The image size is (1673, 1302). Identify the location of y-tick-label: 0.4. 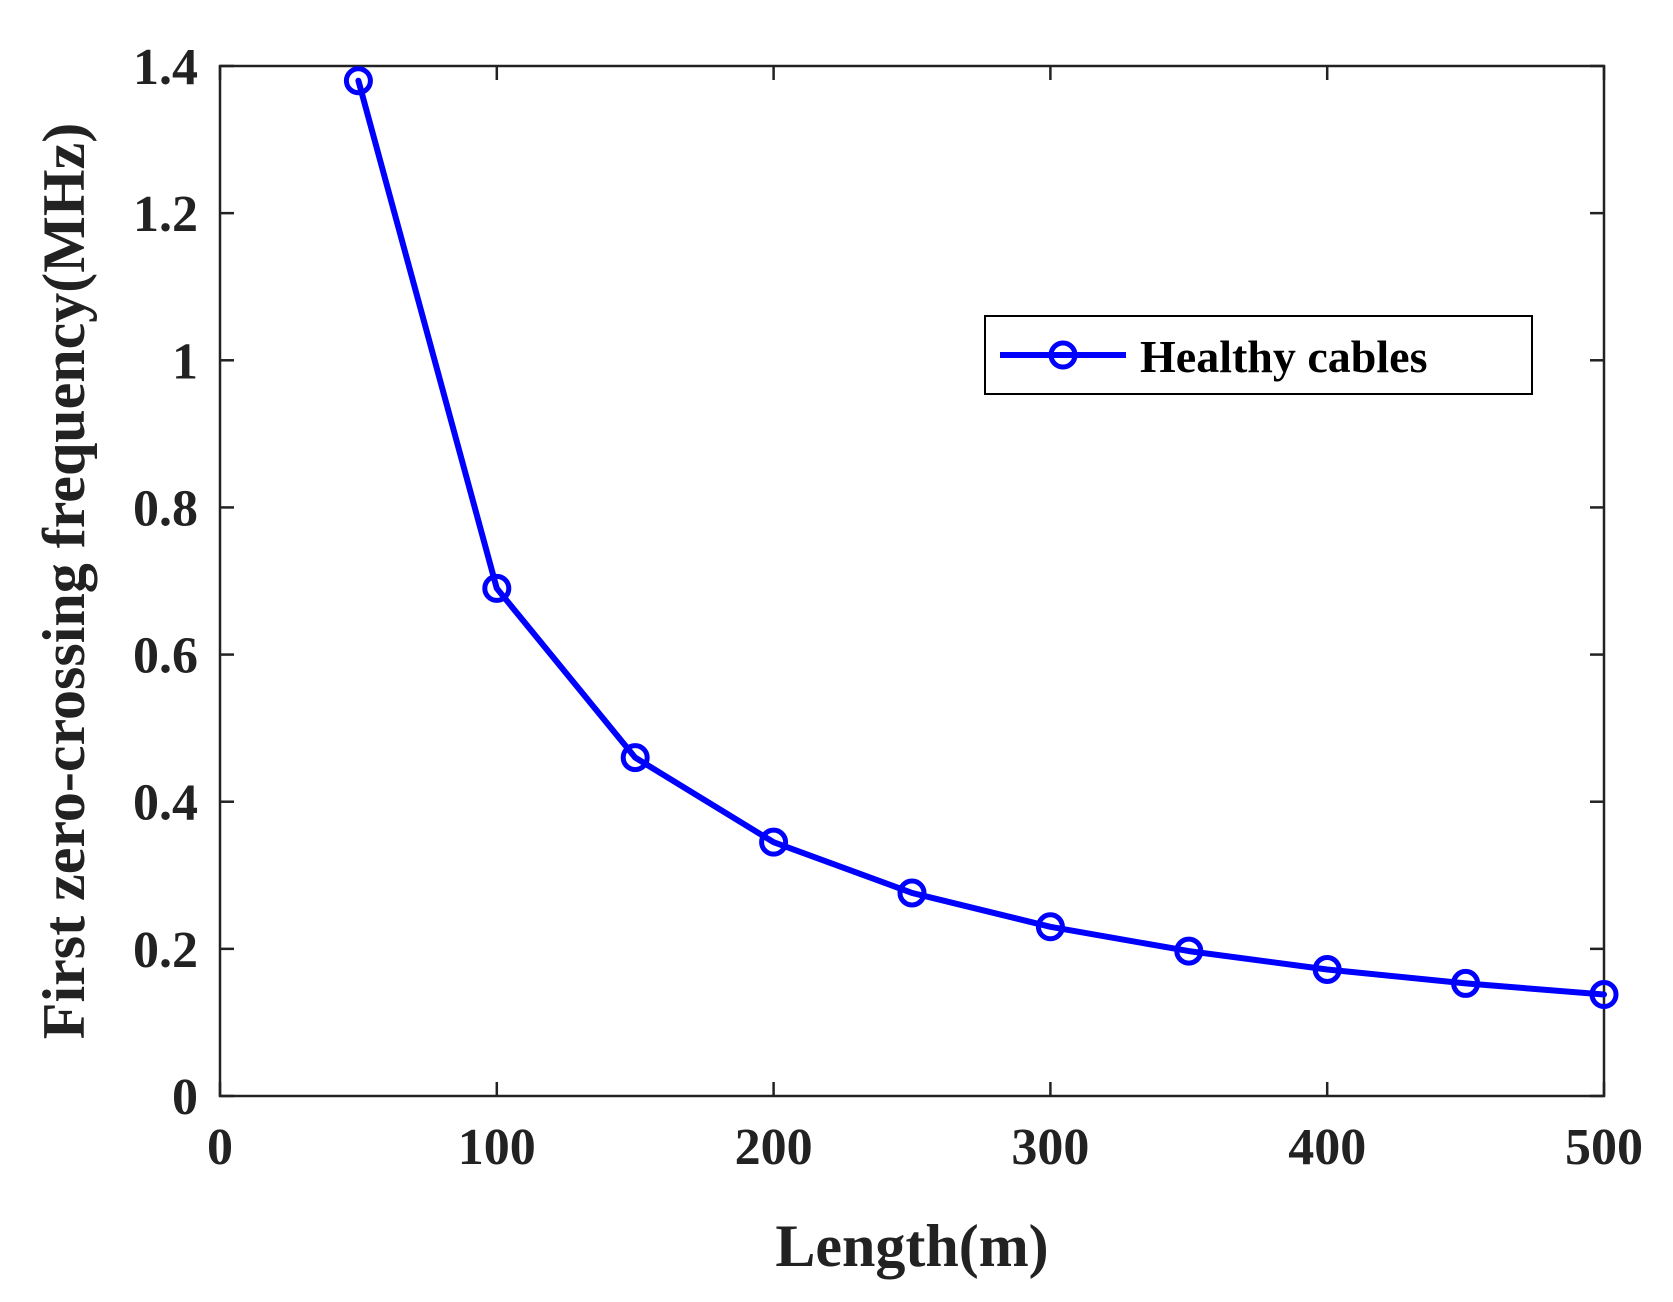
(165, 803).